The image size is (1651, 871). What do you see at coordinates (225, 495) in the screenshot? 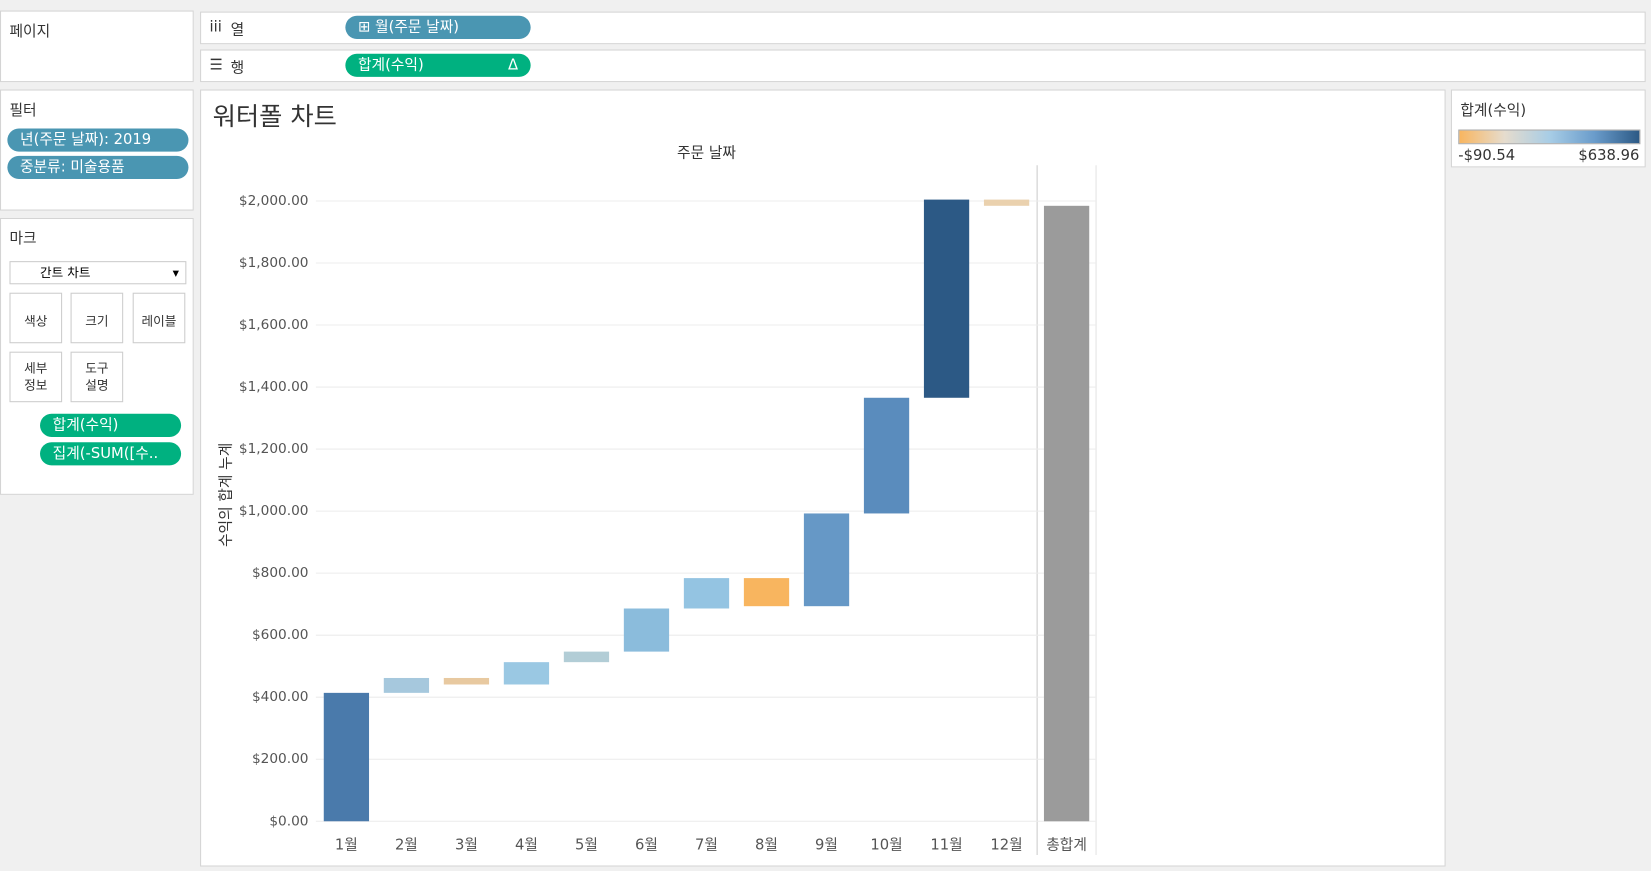
I see `y-axis-title: 수익의 합계 누계` at bounding box center [225, 495].